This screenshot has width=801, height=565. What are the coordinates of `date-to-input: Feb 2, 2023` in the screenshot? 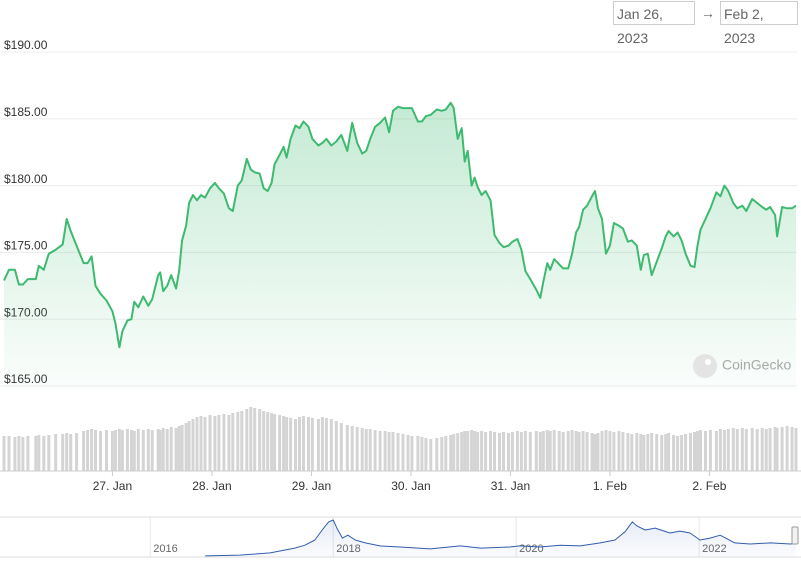 It's located at (759, 23).